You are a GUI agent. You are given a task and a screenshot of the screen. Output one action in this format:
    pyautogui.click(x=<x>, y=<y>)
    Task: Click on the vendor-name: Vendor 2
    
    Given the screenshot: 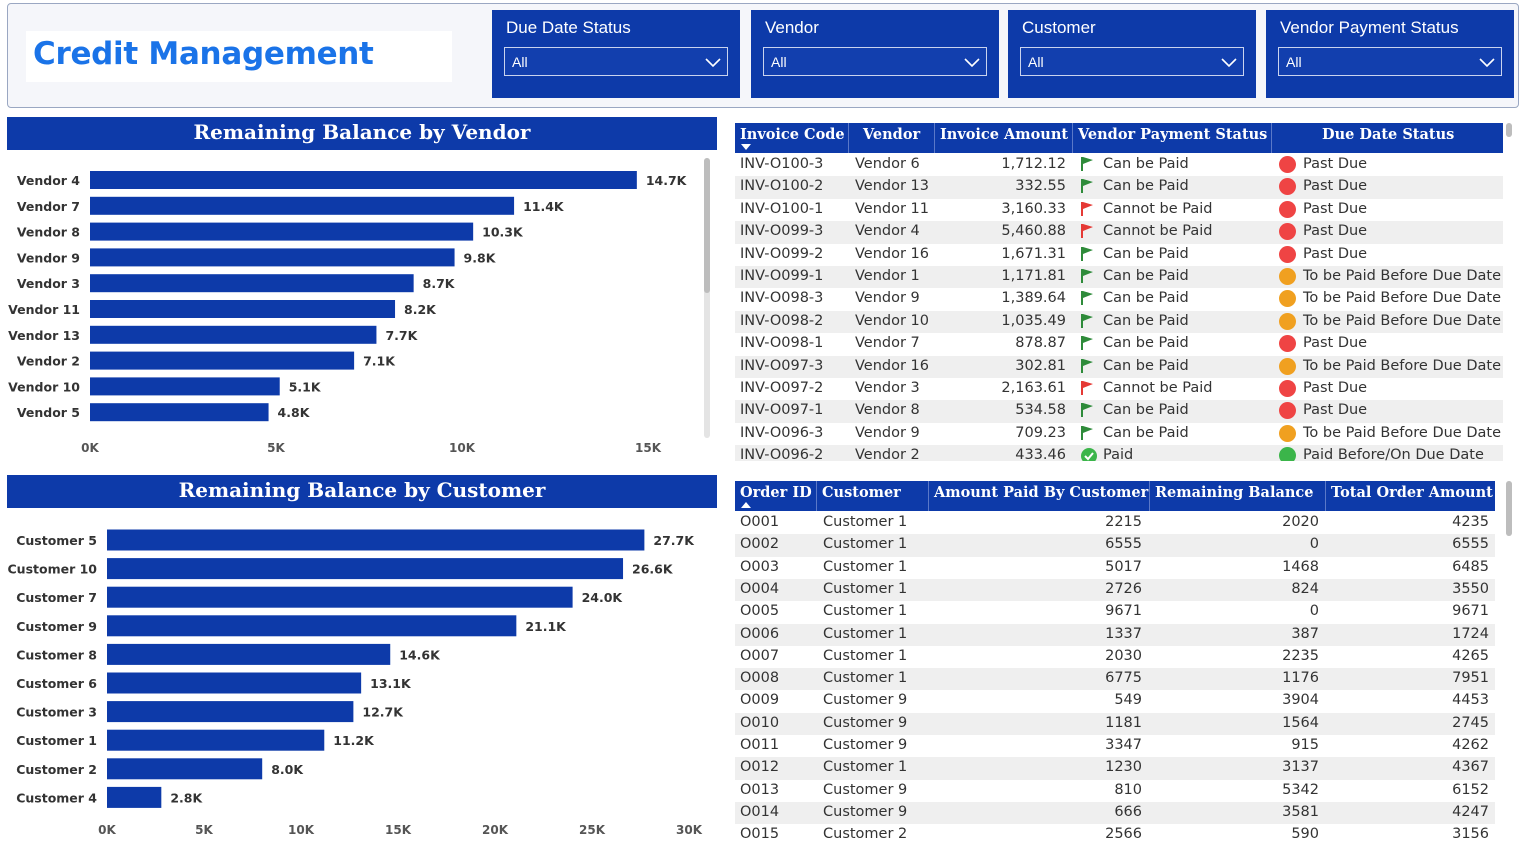 What is the action you would take?
    pyautogui.click(x=887, y=454)
    